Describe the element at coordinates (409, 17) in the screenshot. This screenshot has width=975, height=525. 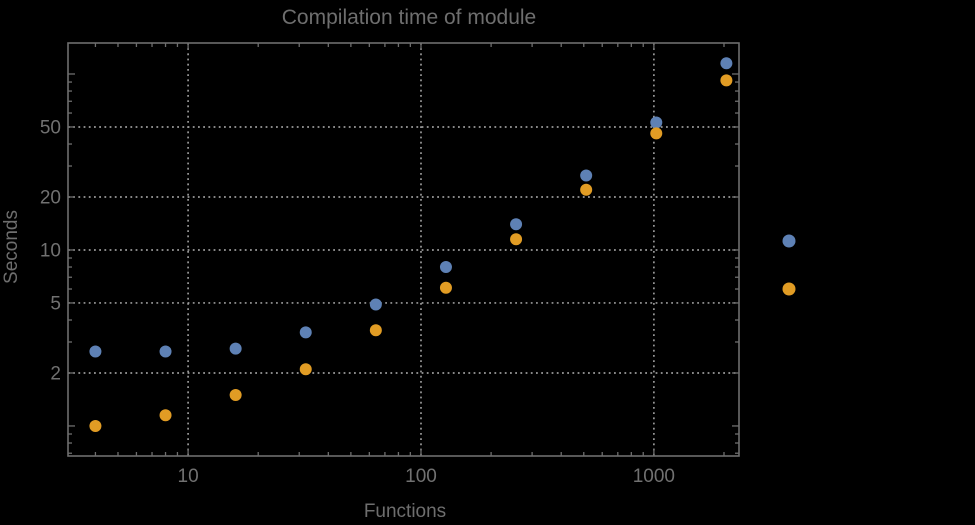
I see `chart-title: Compilation time of module` at that location.